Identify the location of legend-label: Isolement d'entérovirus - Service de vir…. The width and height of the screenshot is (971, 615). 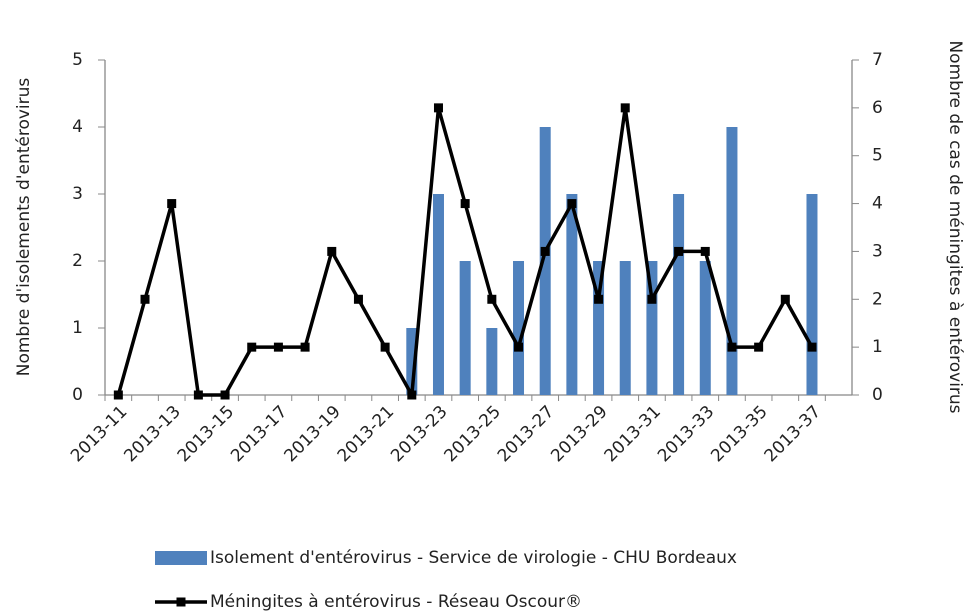
(473, 558).